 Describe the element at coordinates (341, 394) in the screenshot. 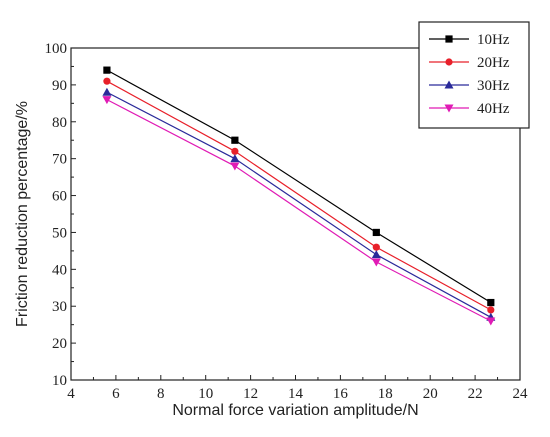

I see `x-tick-label: 16` at that location.